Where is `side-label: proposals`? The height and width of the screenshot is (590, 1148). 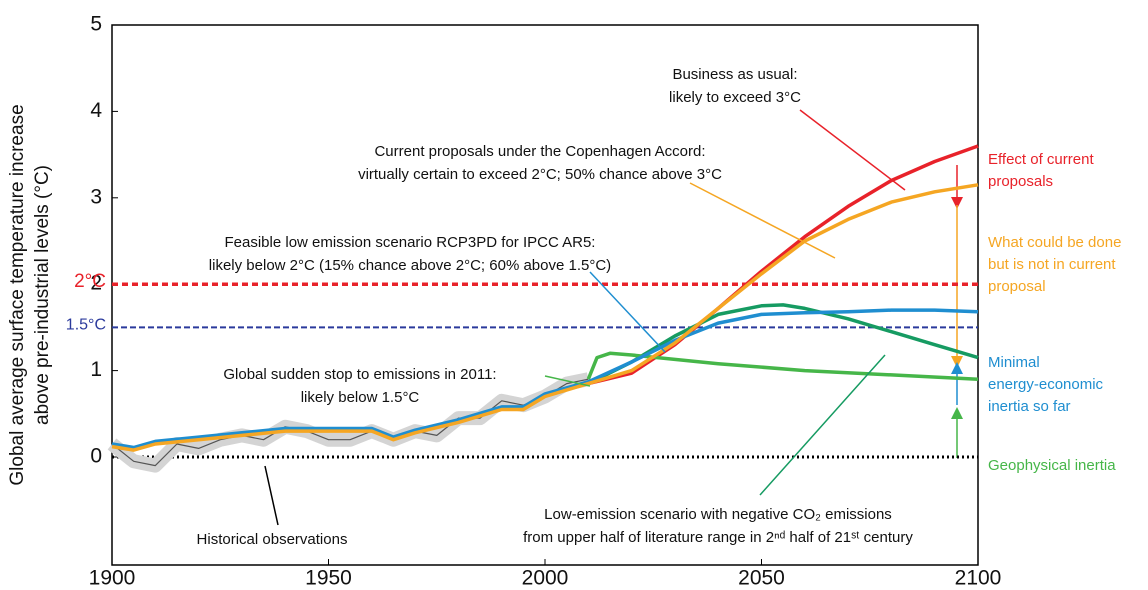 side-label: proposals is located at coordinates (1020, 181).